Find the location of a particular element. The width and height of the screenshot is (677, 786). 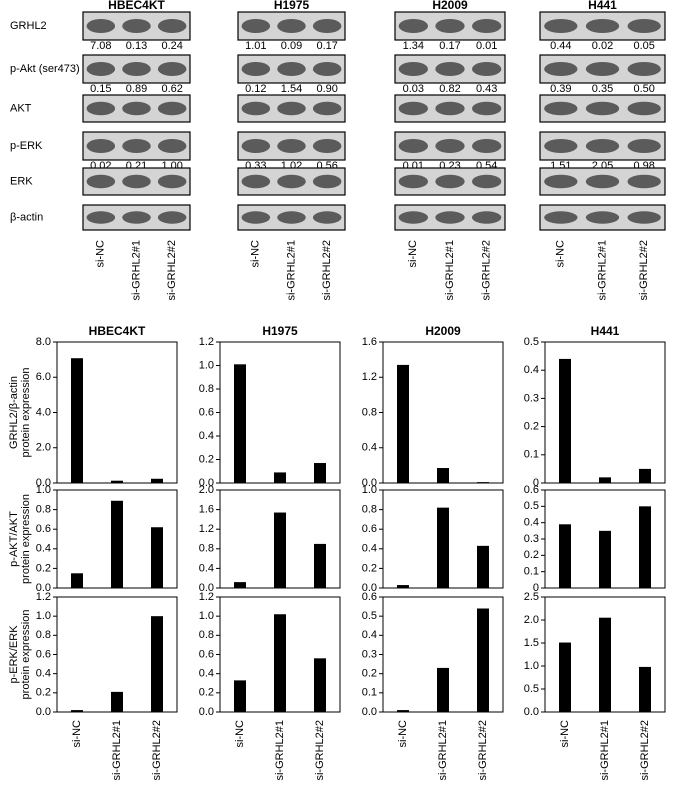

y-tick-label: 1.2 is located at coordinates (43, 597).